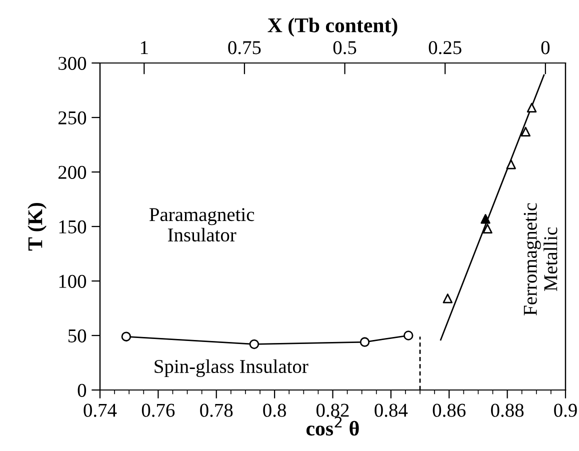 Image resolution: width=579 pixels, height=451 pixels. I want to click on x-tick-label: 0.86, so click(449, 410).